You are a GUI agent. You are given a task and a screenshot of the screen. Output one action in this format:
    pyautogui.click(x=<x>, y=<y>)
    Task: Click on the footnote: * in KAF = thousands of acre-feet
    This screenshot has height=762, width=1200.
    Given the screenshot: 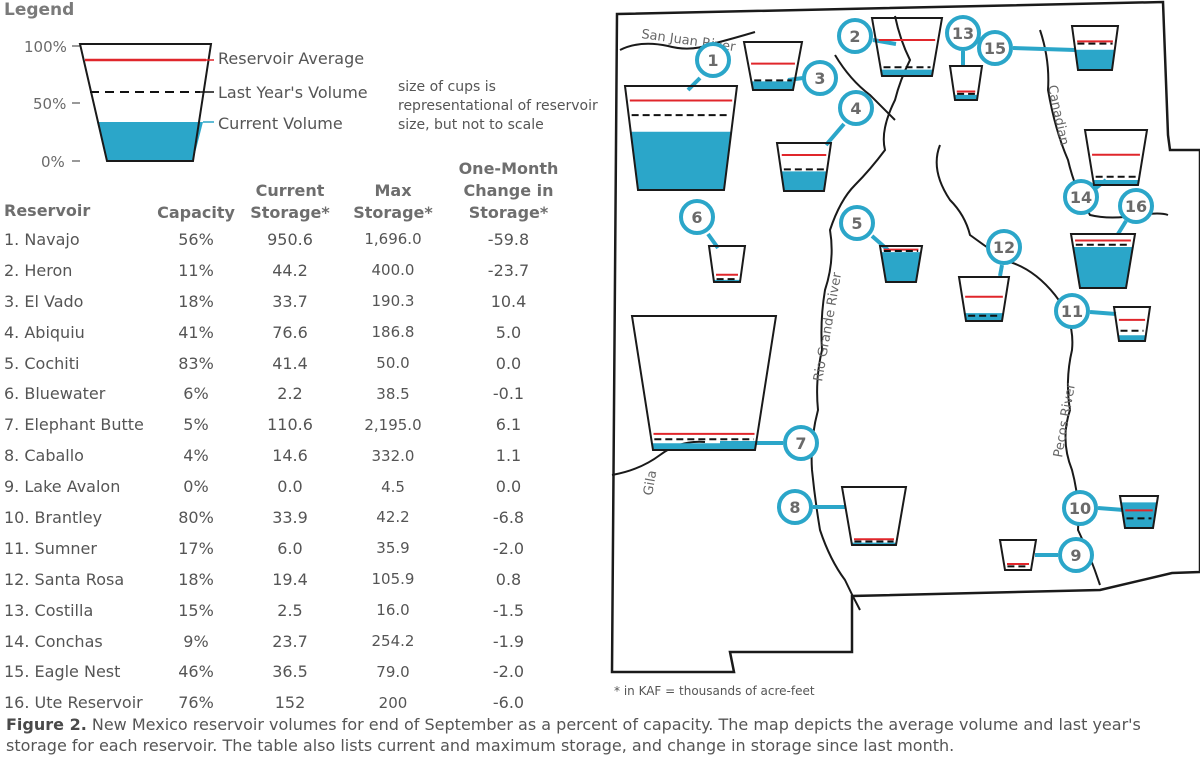 What is the action you would take?
    pyautogui.click(x=714, y=691)
    